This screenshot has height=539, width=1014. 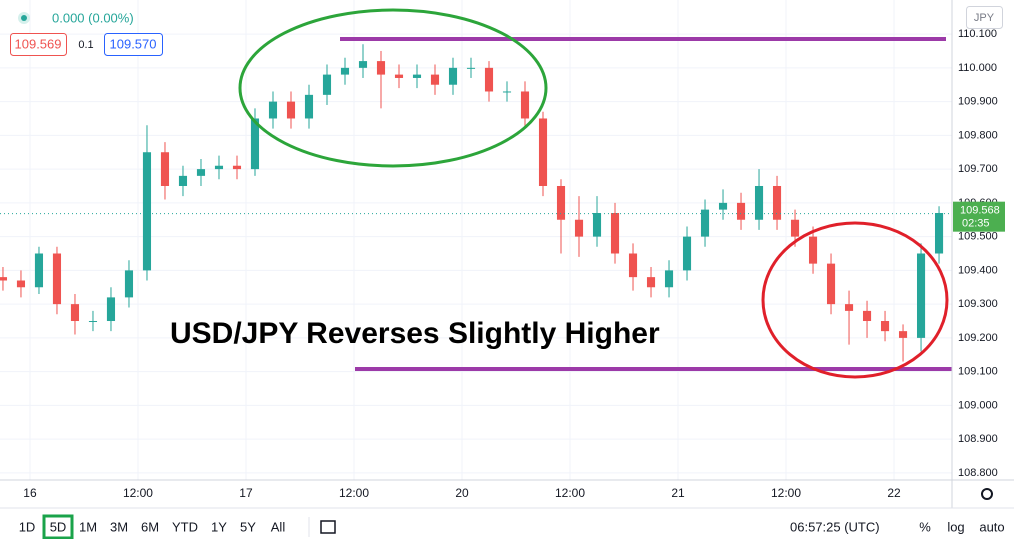 I want to click on clock: 06:57:25 (UTC), so click(x=835, y=526).